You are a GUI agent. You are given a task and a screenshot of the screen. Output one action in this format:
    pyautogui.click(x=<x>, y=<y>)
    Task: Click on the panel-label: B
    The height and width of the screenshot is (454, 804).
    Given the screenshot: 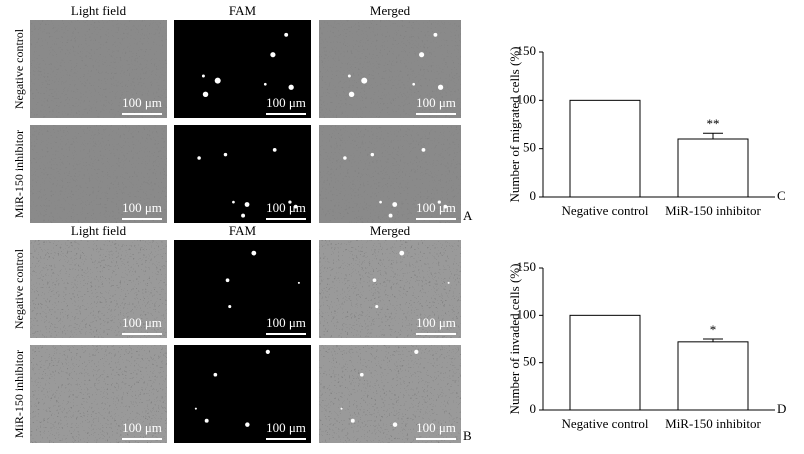 What is the action you would take?
    pyautogui.click(x=467, y=435)
    